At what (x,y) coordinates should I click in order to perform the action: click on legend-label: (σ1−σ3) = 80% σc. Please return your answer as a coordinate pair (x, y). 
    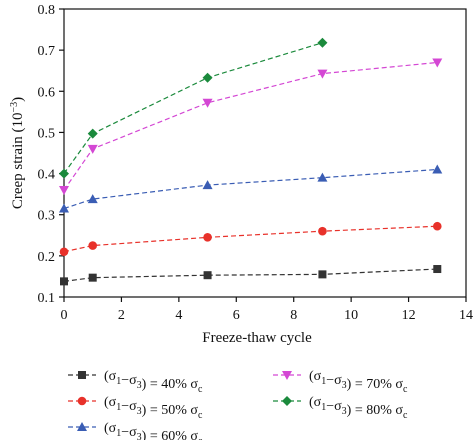
    Looking at the image, I should click on (358, 408).